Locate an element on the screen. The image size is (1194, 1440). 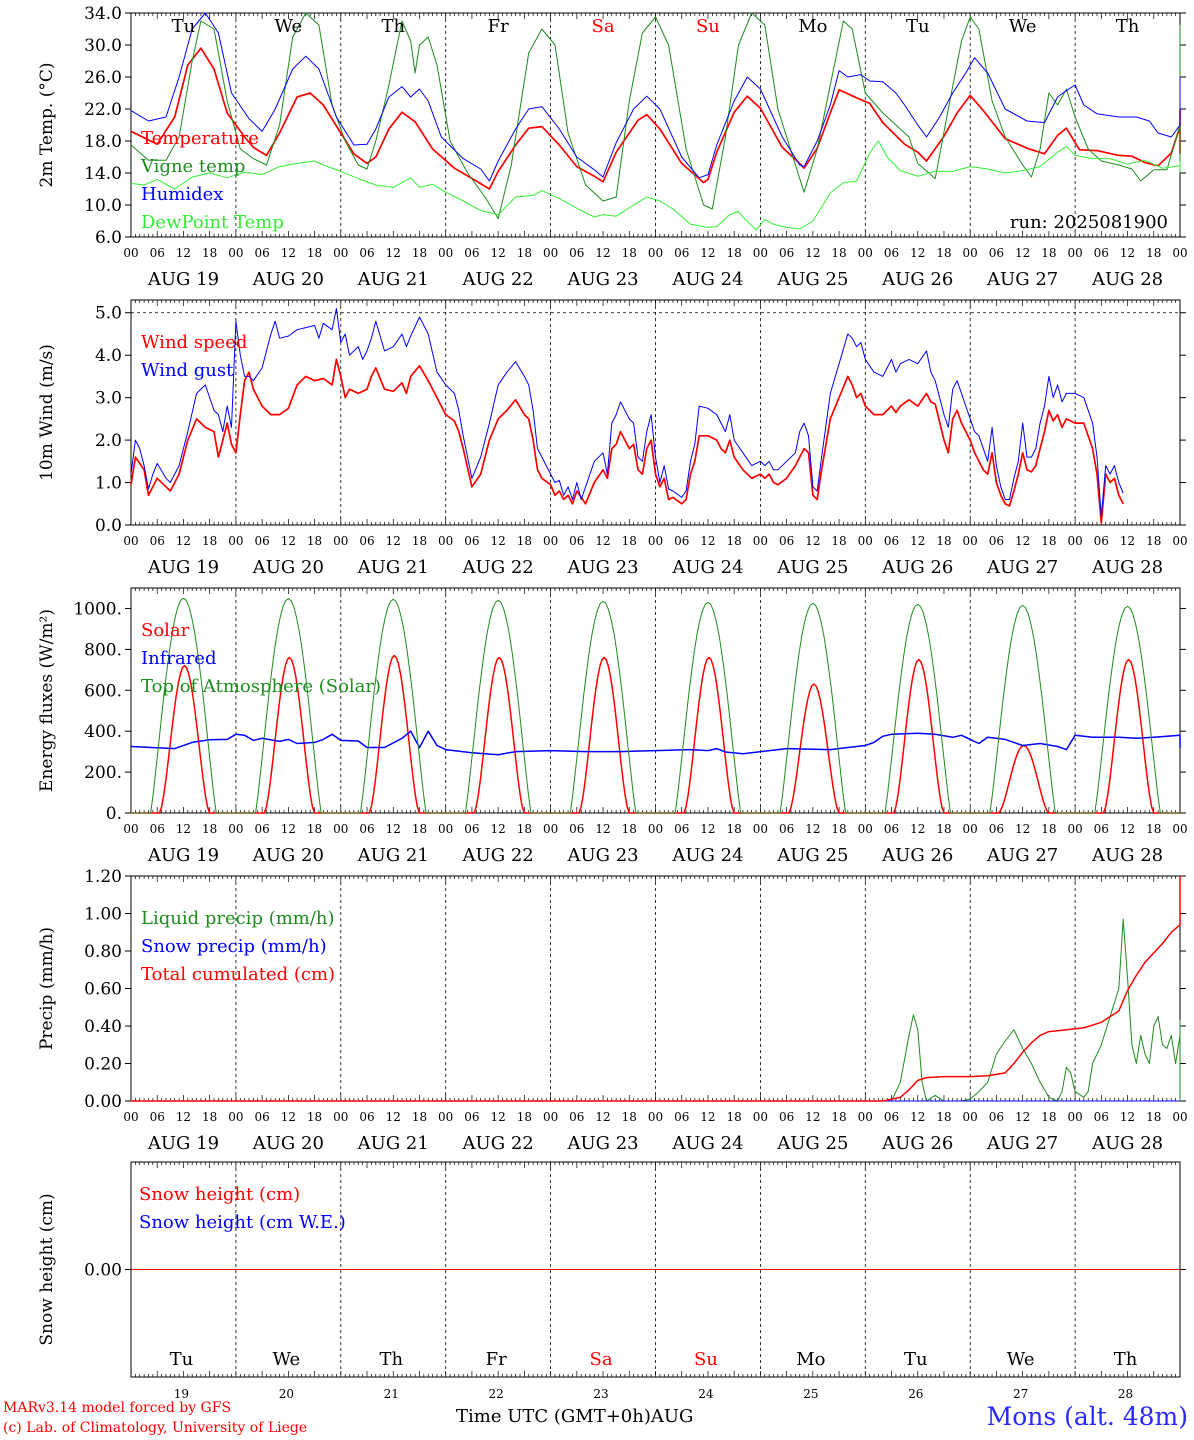
wind-series-line is located at coordinates (627, 441).